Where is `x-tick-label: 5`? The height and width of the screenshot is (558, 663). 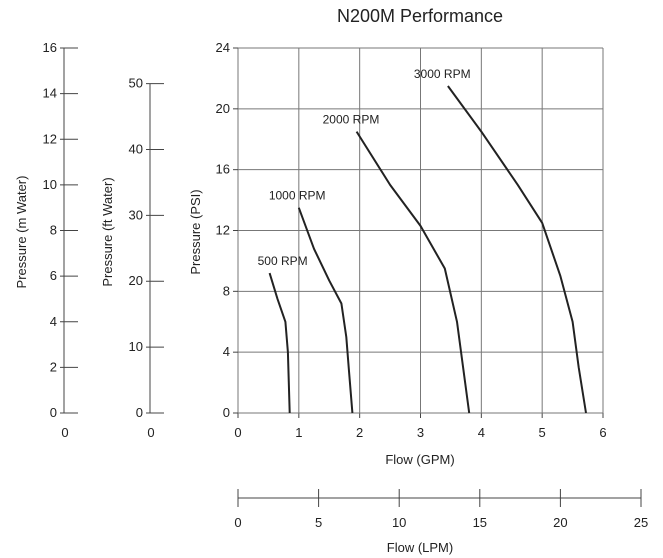
x-tick-label: 5 is located at coordinates (542, 432).